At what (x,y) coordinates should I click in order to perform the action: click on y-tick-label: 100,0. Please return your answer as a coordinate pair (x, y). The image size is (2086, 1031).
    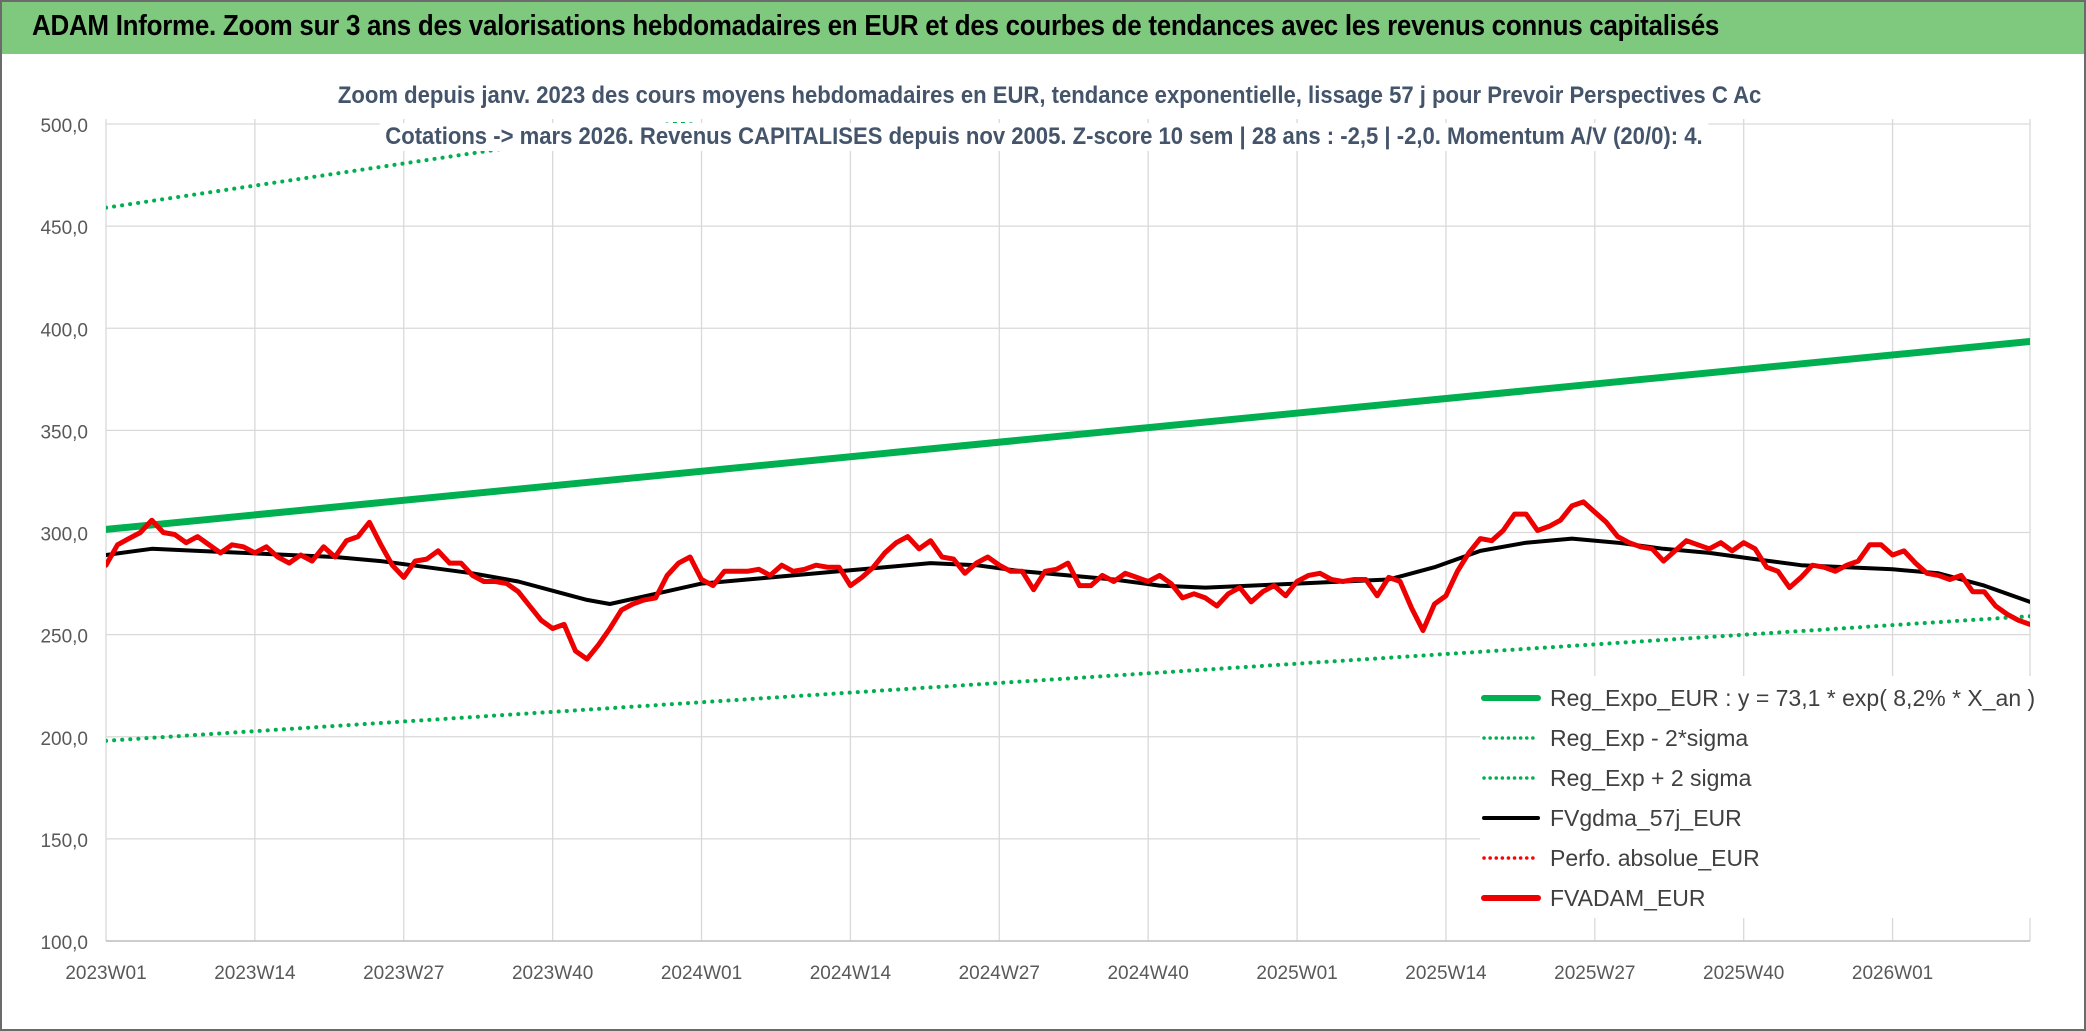
    Looking at the image, I should click on (64, 943).